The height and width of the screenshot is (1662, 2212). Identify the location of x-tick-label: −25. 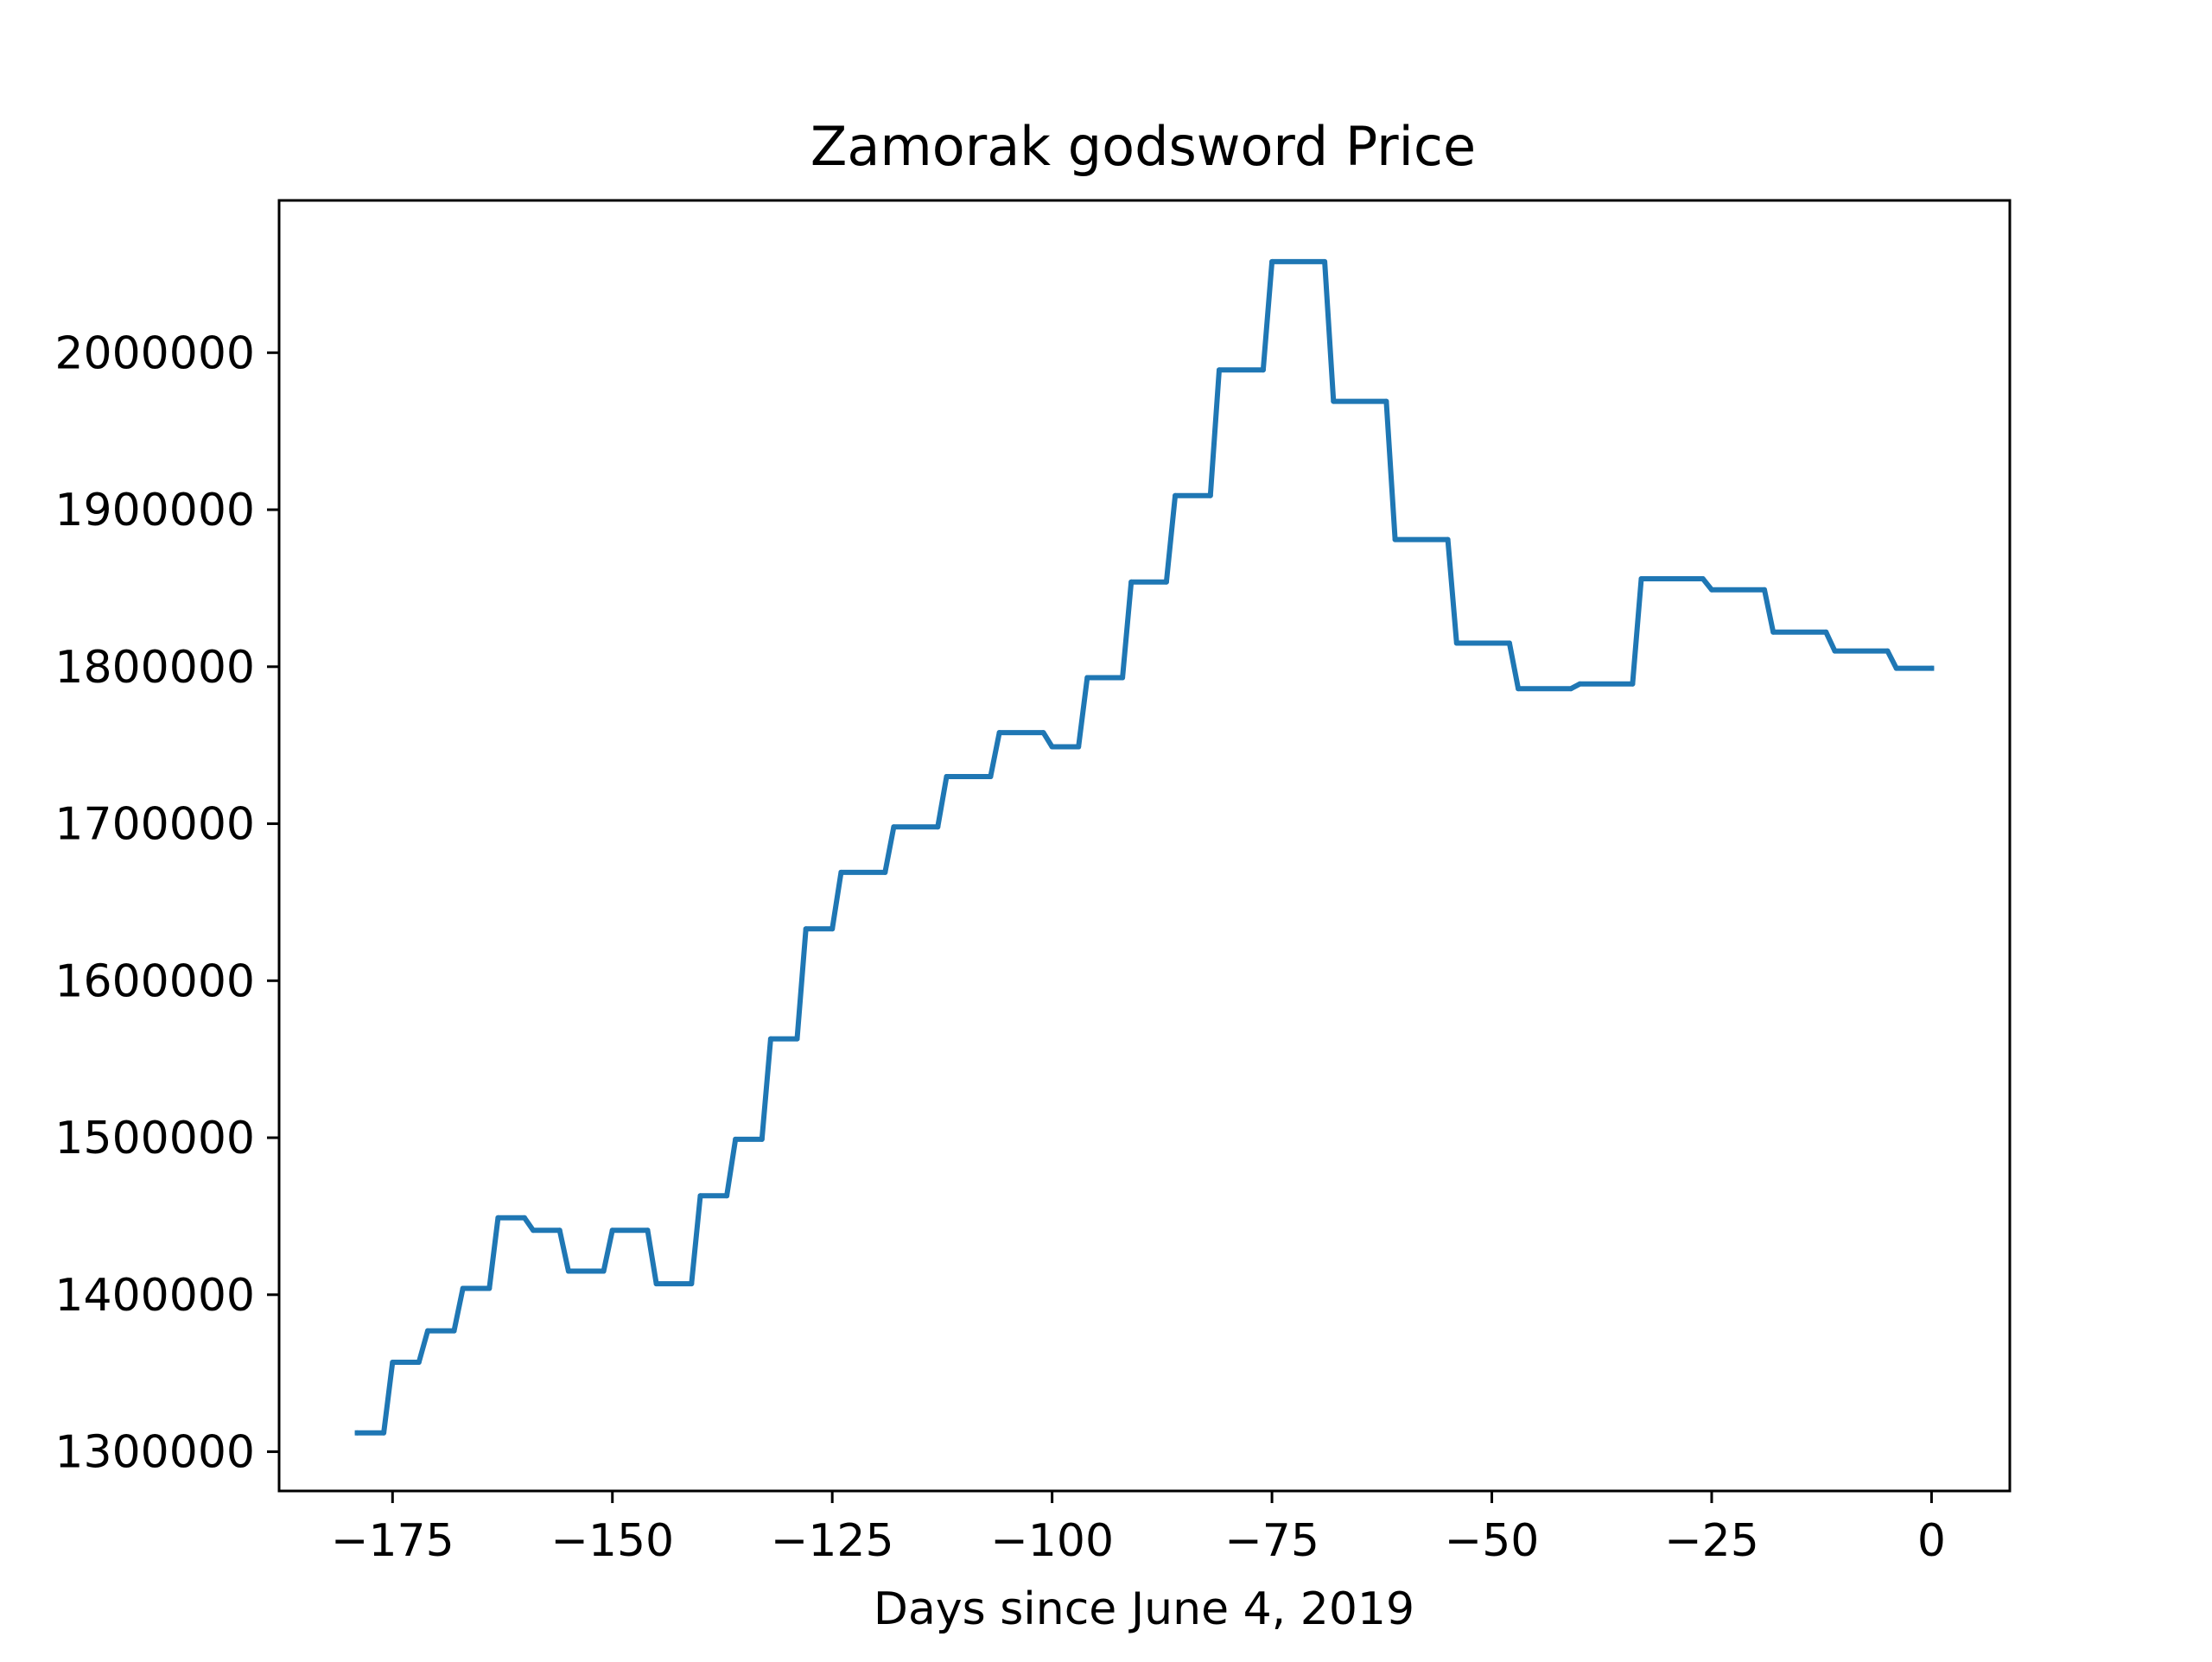
(1711, 1541).